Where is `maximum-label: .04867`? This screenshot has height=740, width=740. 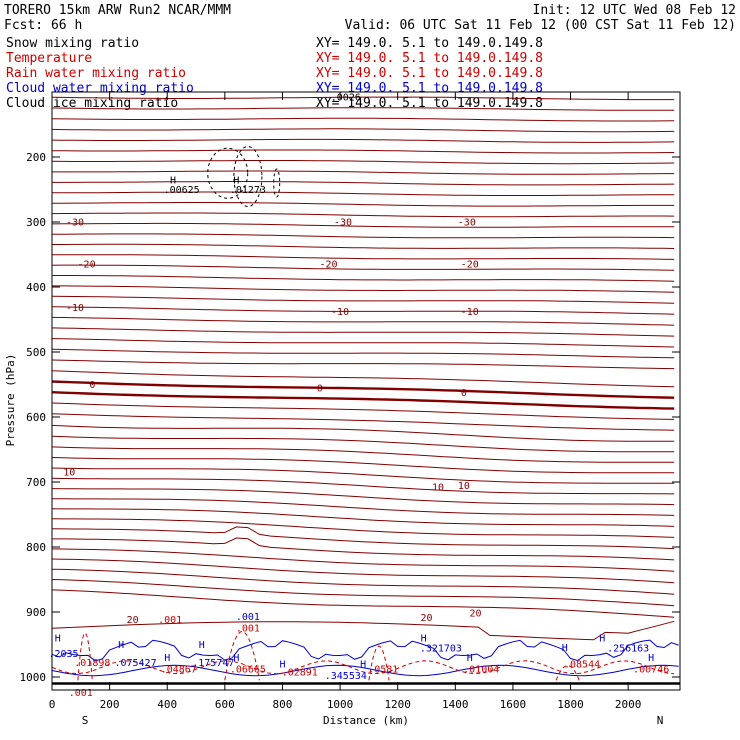
maximum-label: .04867 is located at coordinates (179, 669).